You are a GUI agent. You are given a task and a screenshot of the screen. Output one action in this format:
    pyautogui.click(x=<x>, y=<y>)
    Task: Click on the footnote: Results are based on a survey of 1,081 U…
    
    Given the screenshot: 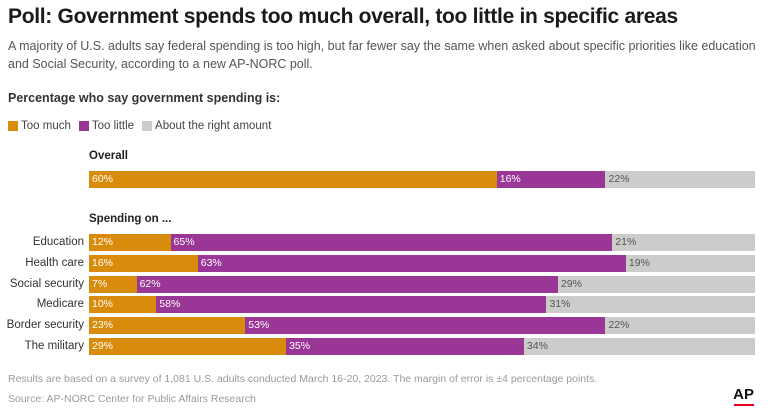 What is the action you would take?
    pyautogui.click(x=303, y=379)
    